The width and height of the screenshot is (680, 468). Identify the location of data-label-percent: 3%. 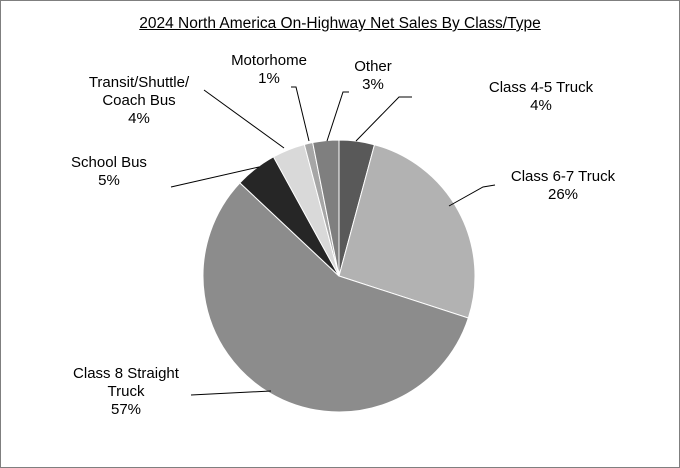
(373, 84).